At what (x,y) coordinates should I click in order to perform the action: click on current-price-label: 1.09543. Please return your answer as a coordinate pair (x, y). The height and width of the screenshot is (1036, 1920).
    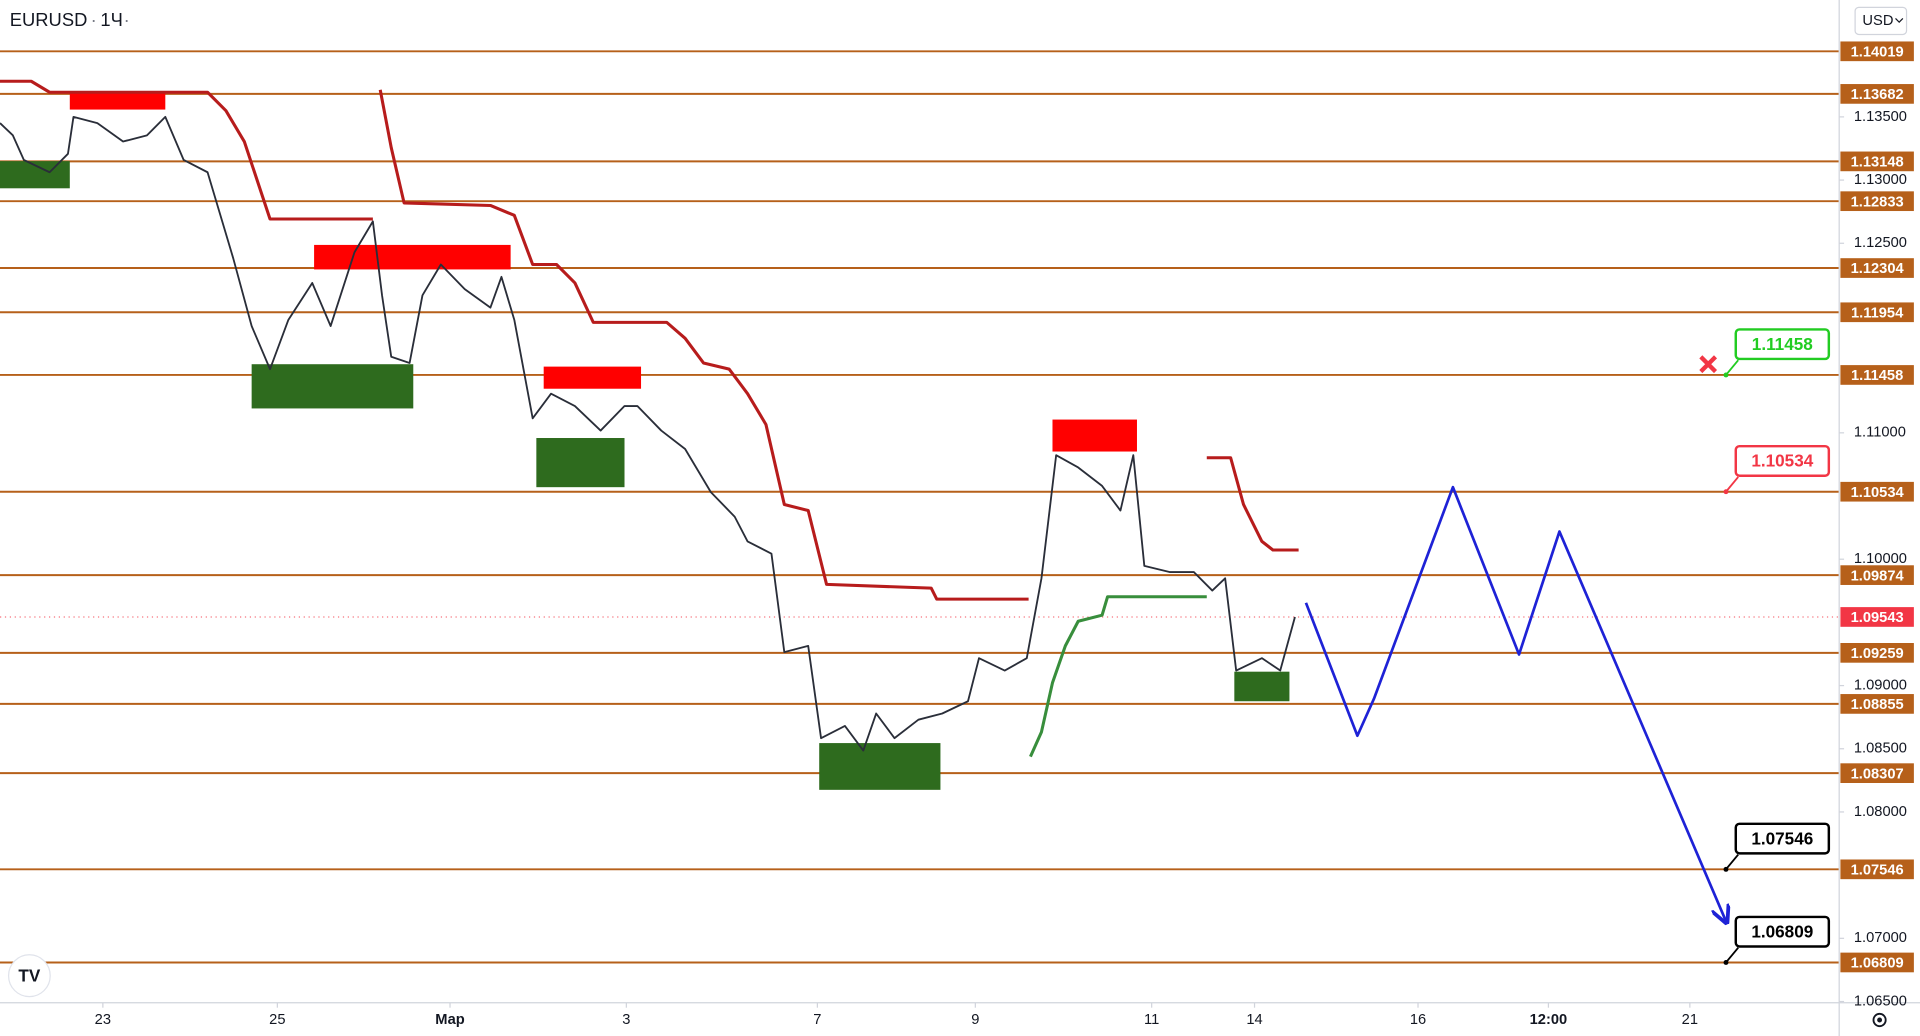
    Looking at the image, I should click on (1877, 618).